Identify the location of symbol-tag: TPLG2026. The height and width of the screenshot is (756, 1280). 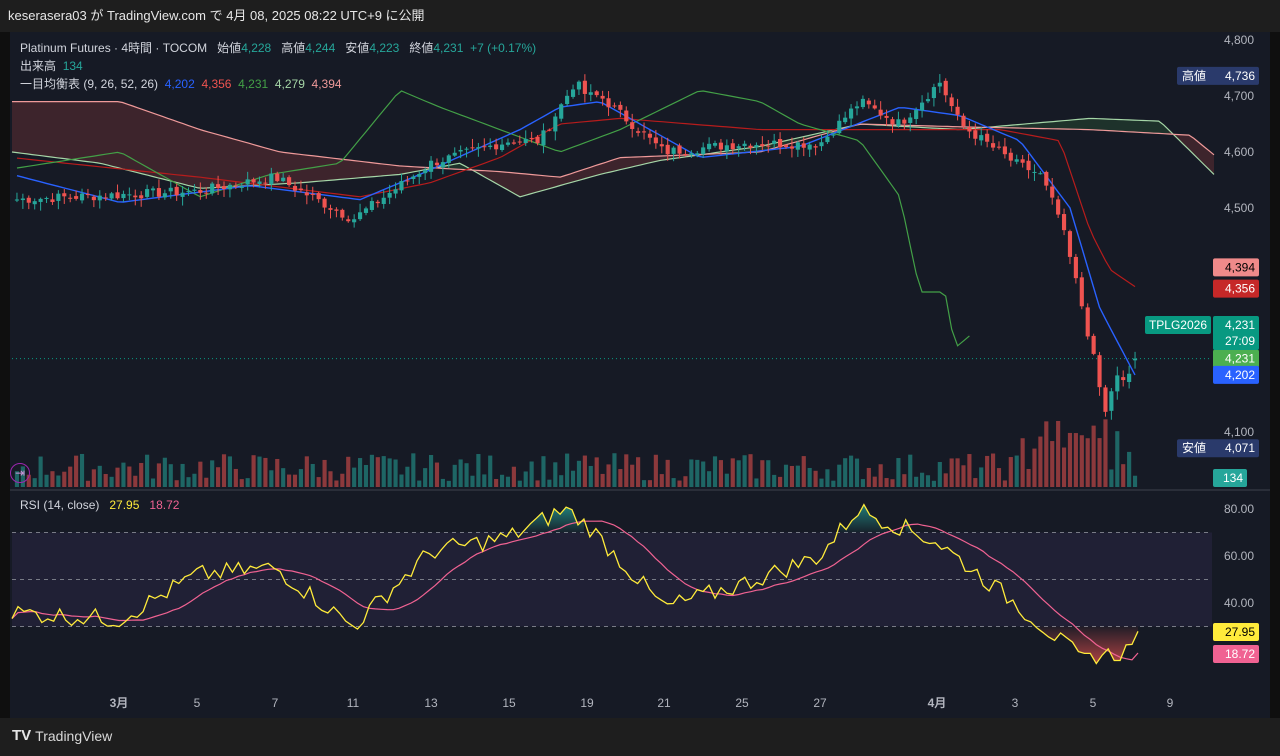
(1178, 325).